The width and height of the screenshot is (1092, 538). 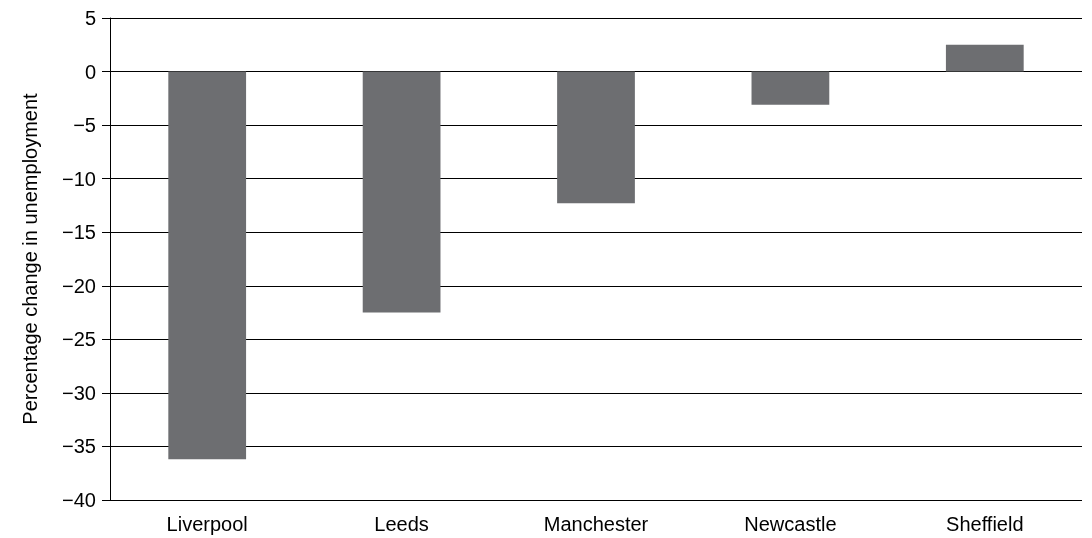 I want to click on x-tick-label: Sheffield, so click(x=985, y=524).